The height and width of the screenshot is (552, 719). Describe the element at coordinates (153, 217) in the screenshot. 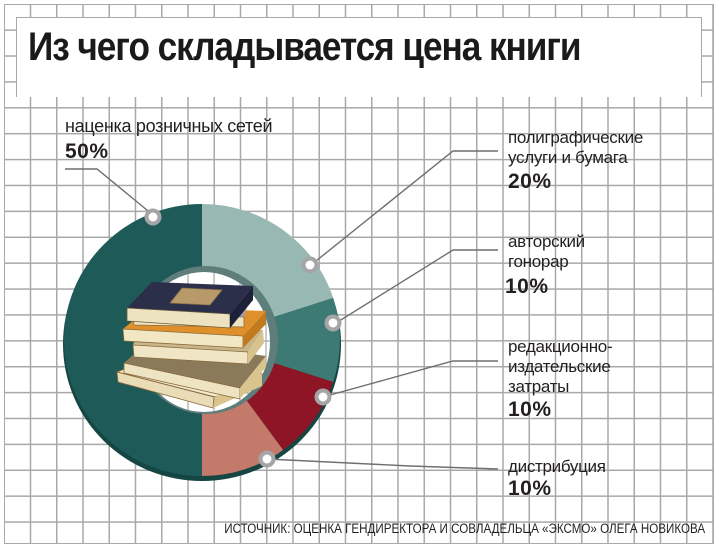

I see `marker-retail-icon` at that location.